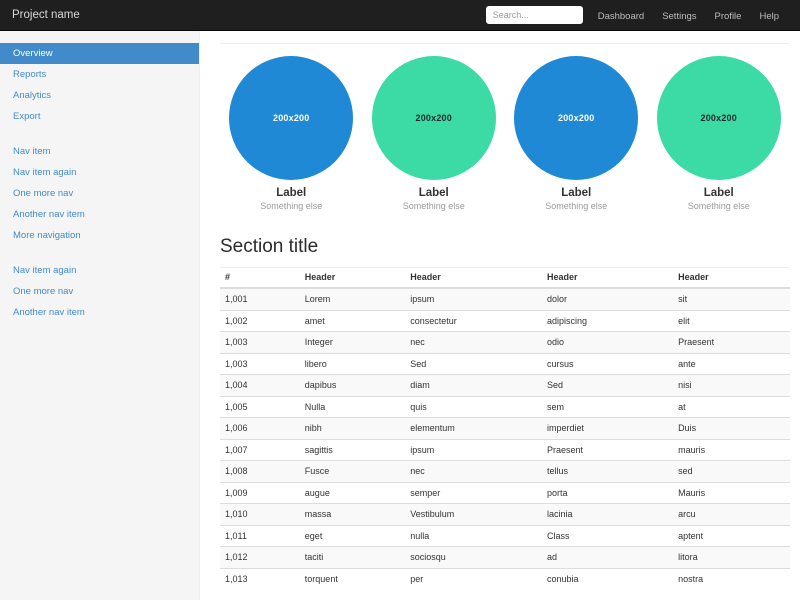 This screenshot has height=600, width=800. What do you see at coordinates (731, 406) in the screenshot?
I see `table-cell: at` at bounding box center [731, 406].